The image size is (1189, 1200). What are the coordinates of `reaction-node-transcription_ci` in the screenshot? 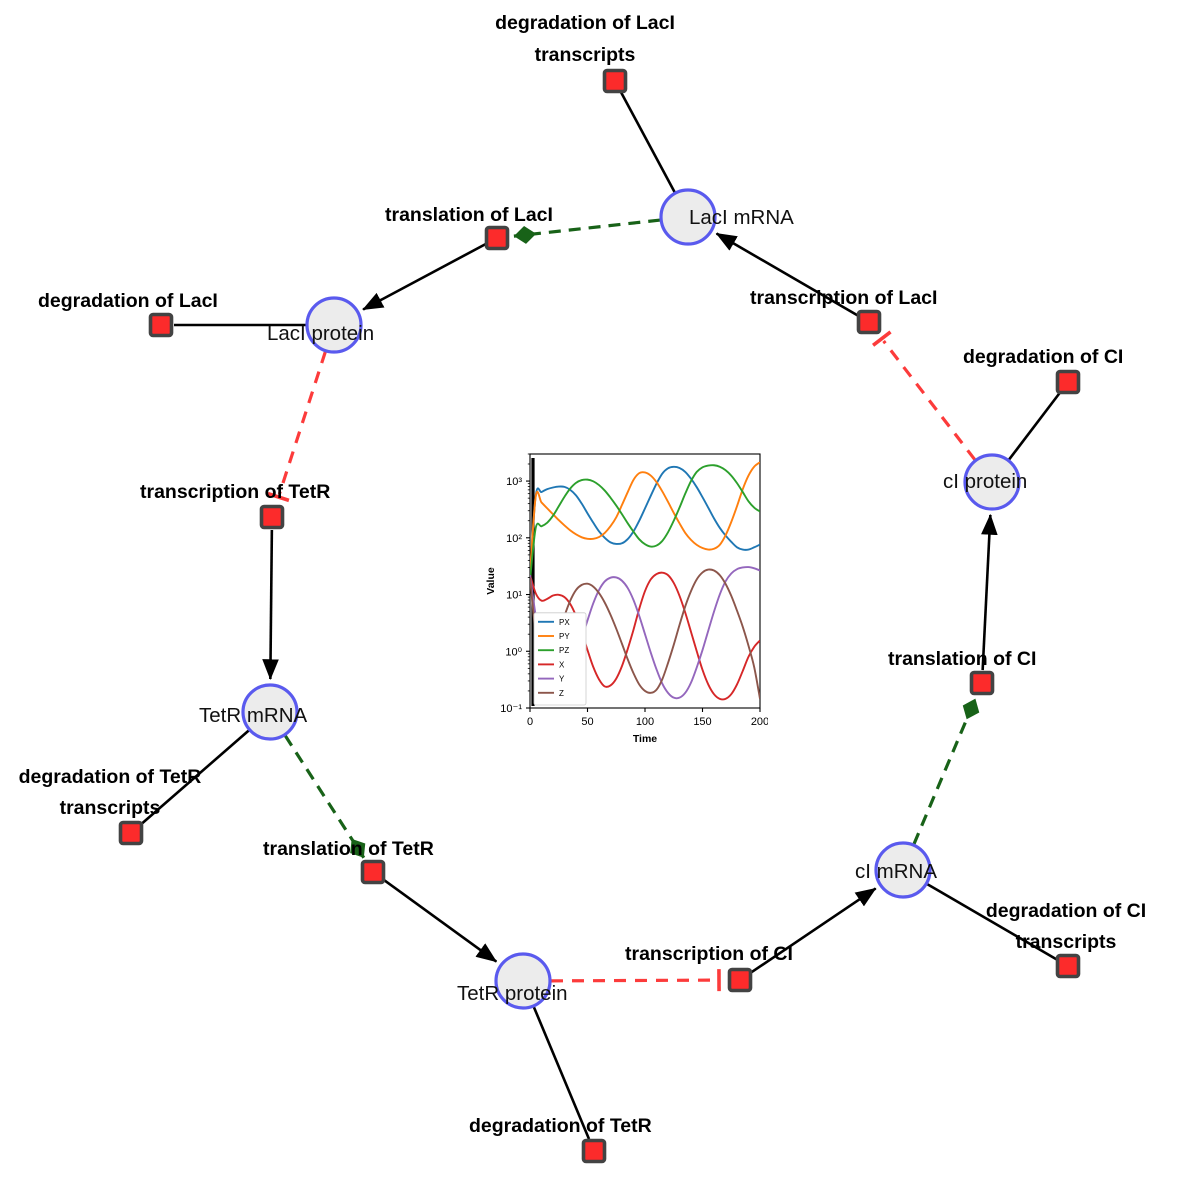 It's located at (740, 980).